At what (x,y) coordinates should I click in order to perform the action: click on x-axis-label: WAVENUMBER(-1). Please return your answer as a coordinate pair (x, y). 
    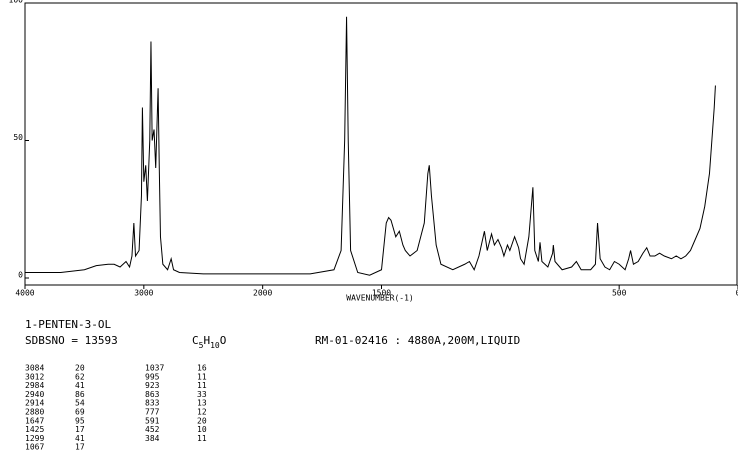
    Looking at the image, I should click on (379, 298).